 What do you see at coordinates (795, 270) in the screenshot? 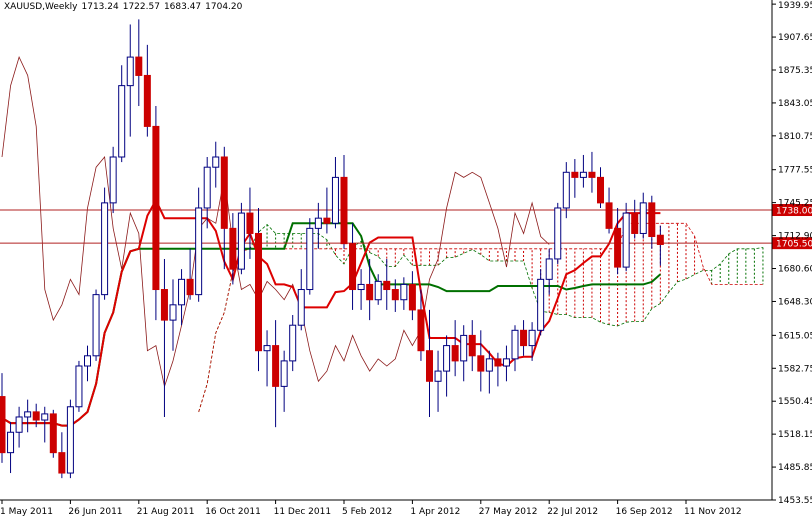
I see `y-tick-label: 1680.60` at bounding box center [795, 270].